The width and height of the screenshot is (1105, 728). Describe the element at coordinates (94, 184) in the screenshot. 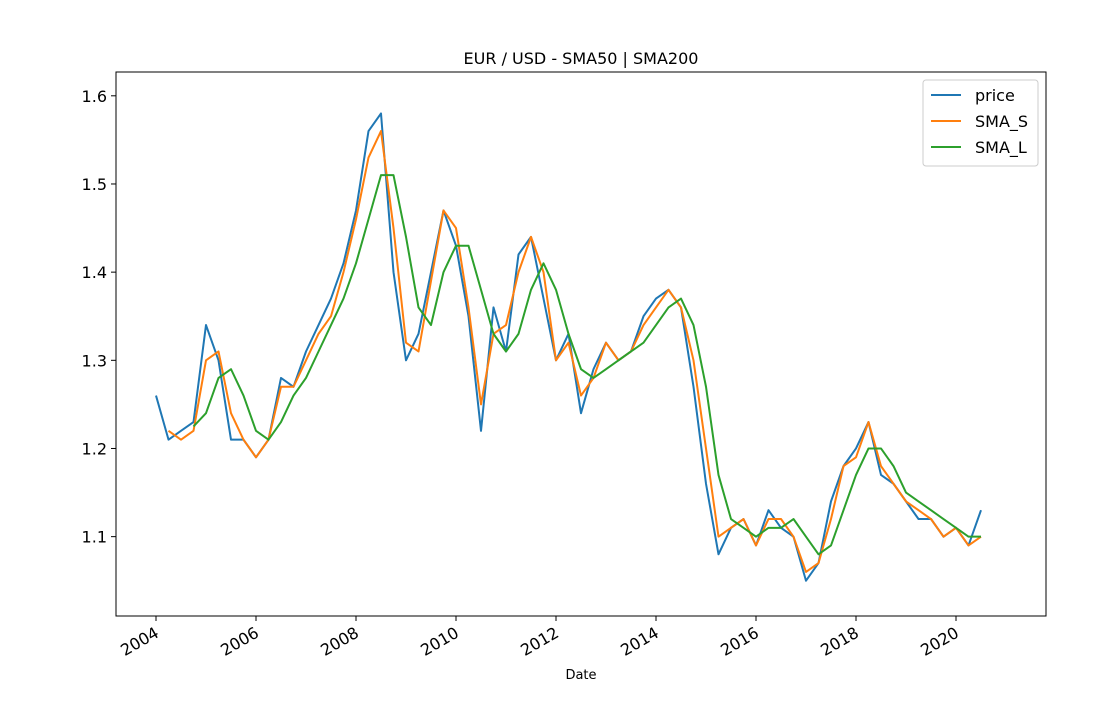

I see `y-tick-label: 1.5` at that location.